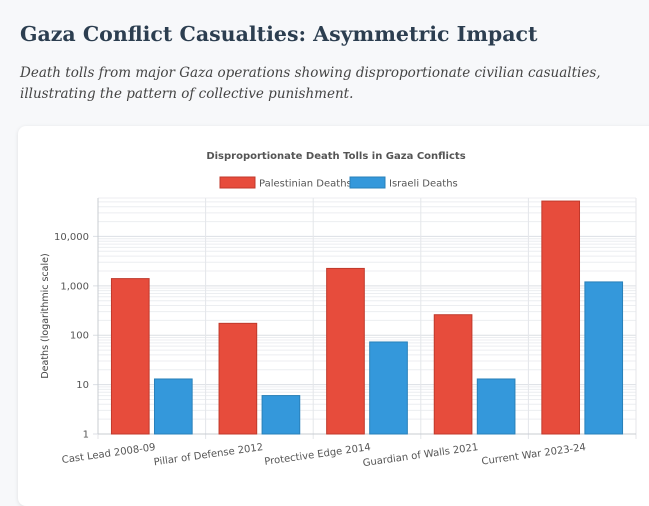  I want to click on legend-swatch-israeli, so click(367, 182).